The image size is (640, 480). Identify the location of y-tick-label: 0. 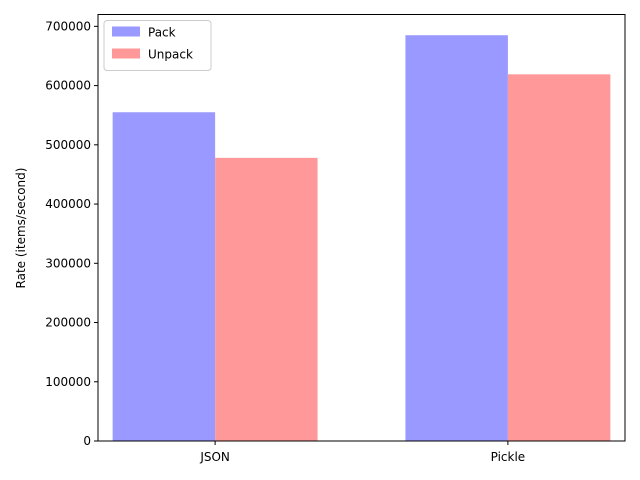
(87, 441).